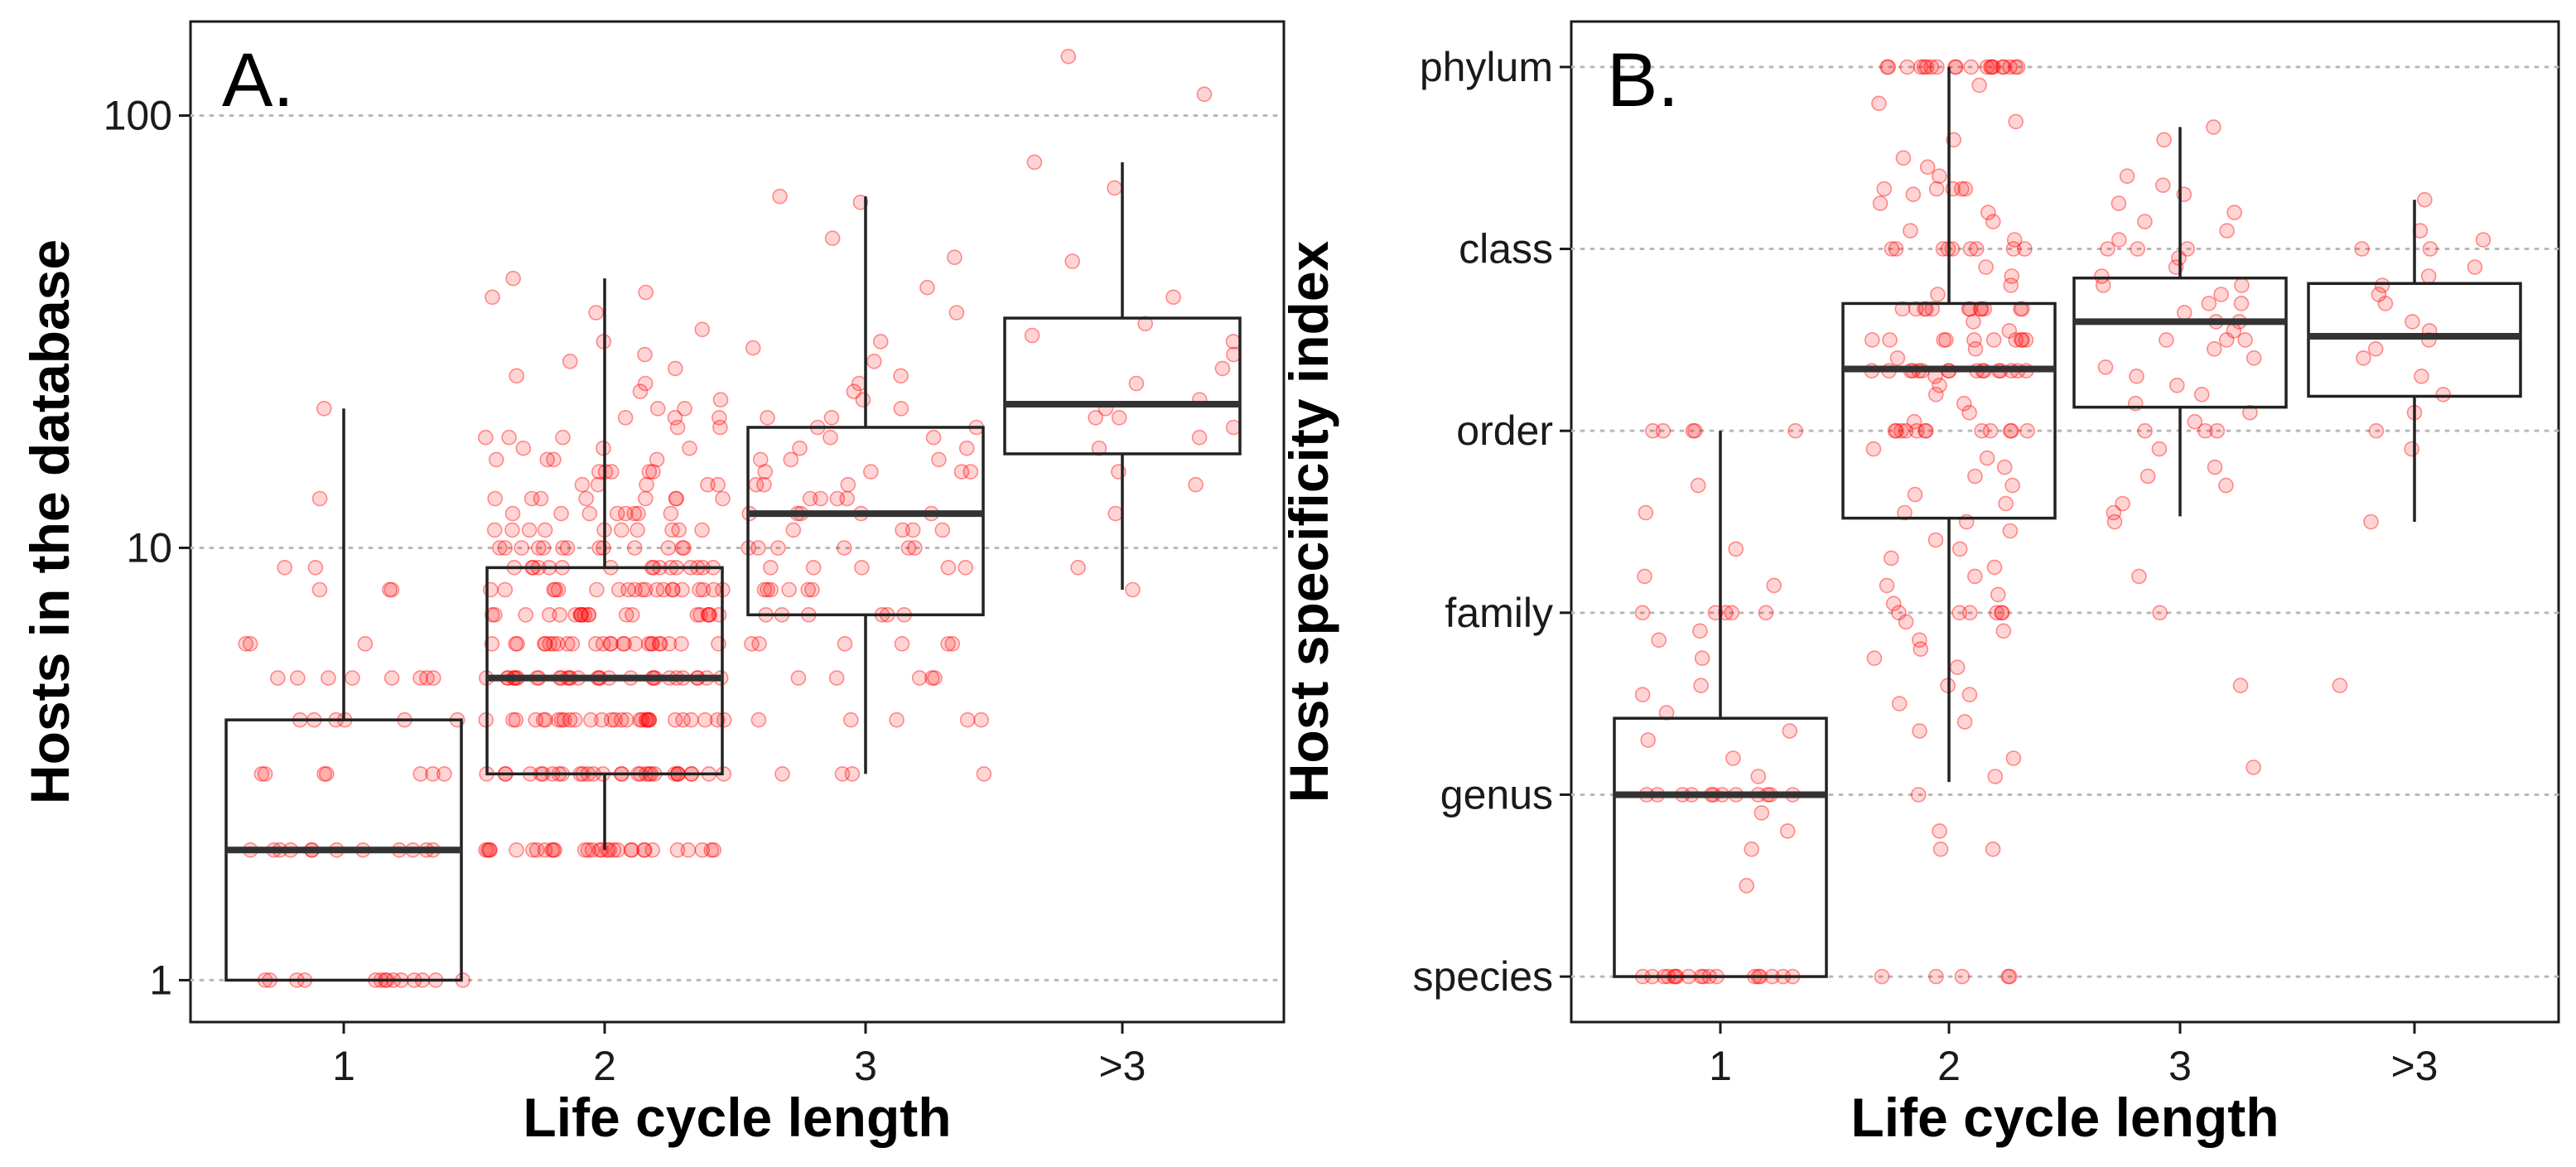  Describe the element at coordinates (2180, 342) in the screenshot. I see `box-iqr` at that location.